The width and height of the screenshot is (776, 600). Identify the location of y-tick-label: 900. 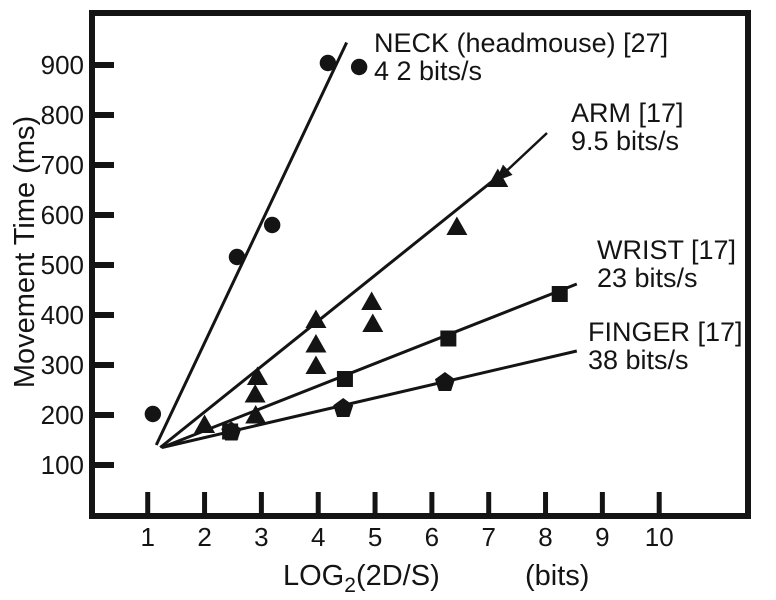
(62, 65).